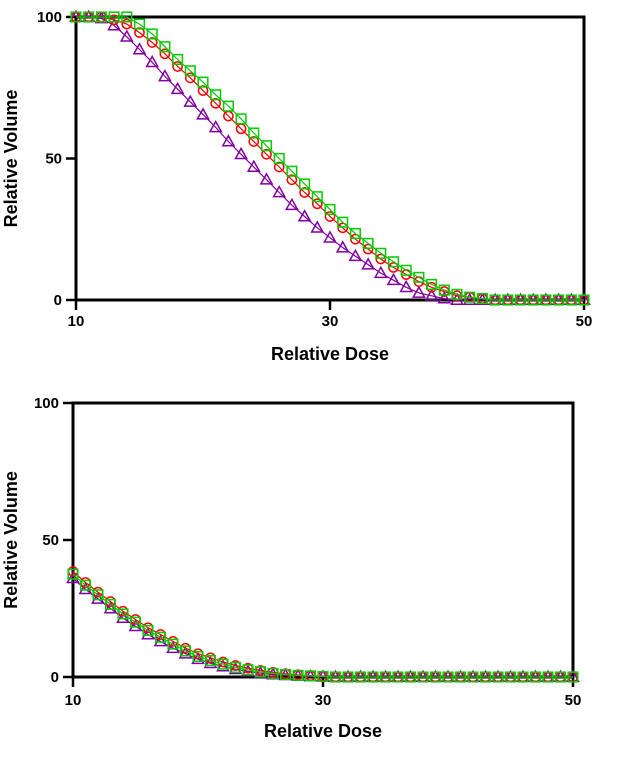  I want to click on x-tick-label: 10, so click(76, 321).